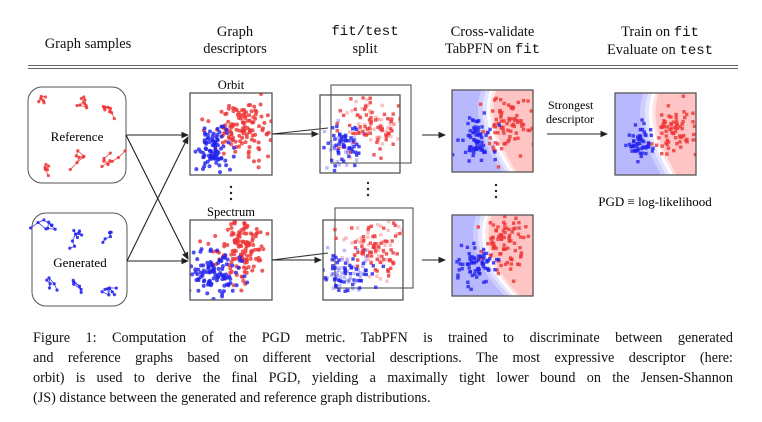  I want to click on split-spectrum-points, so click(363, 256).